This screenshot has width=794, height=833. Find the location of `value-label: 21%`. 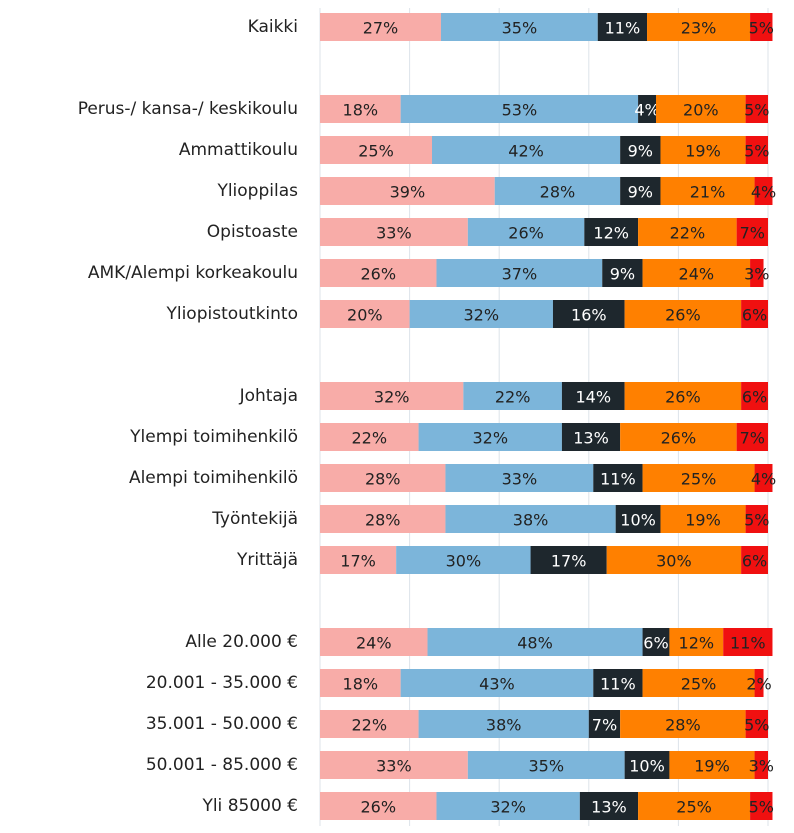

value-label: 21% is located at coordinates (708, 192).